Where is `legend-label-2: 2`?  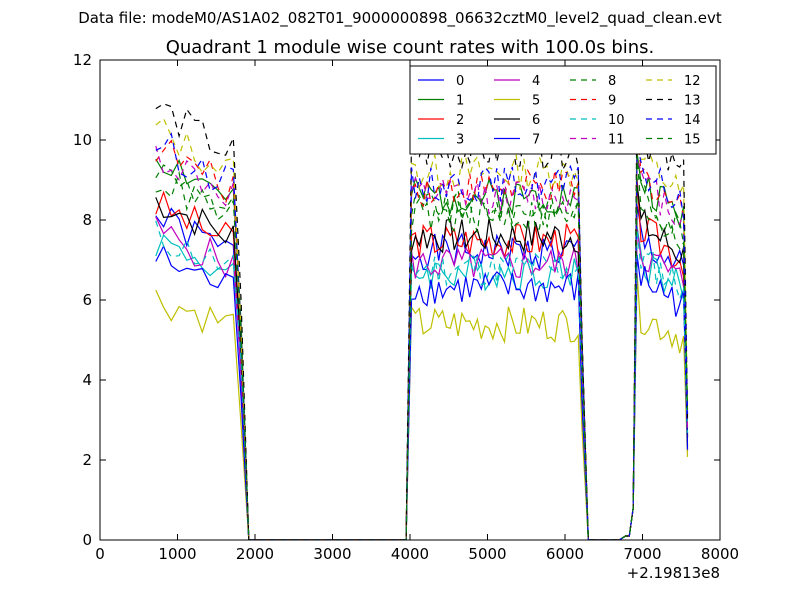
legend-label-2: 2 is located at coordinates (460, 120).